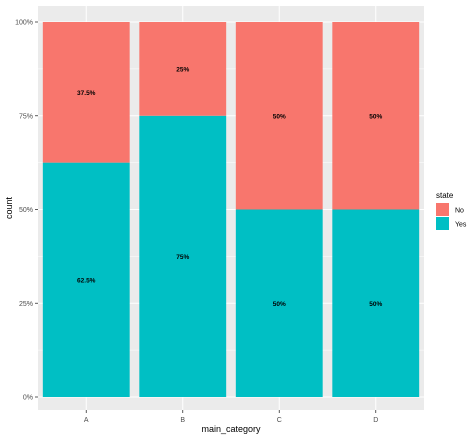 The width and height of the screenshot is (474, 438). I want to click on bar-label: 25%, so click(182, 69).